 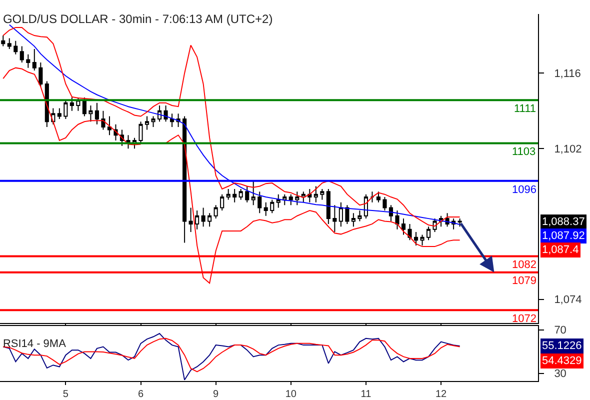 What do you see at coordinates (524, 152) in the screenshot?
I see `ref-line-label: 1103` at bounding box center [524, 152].